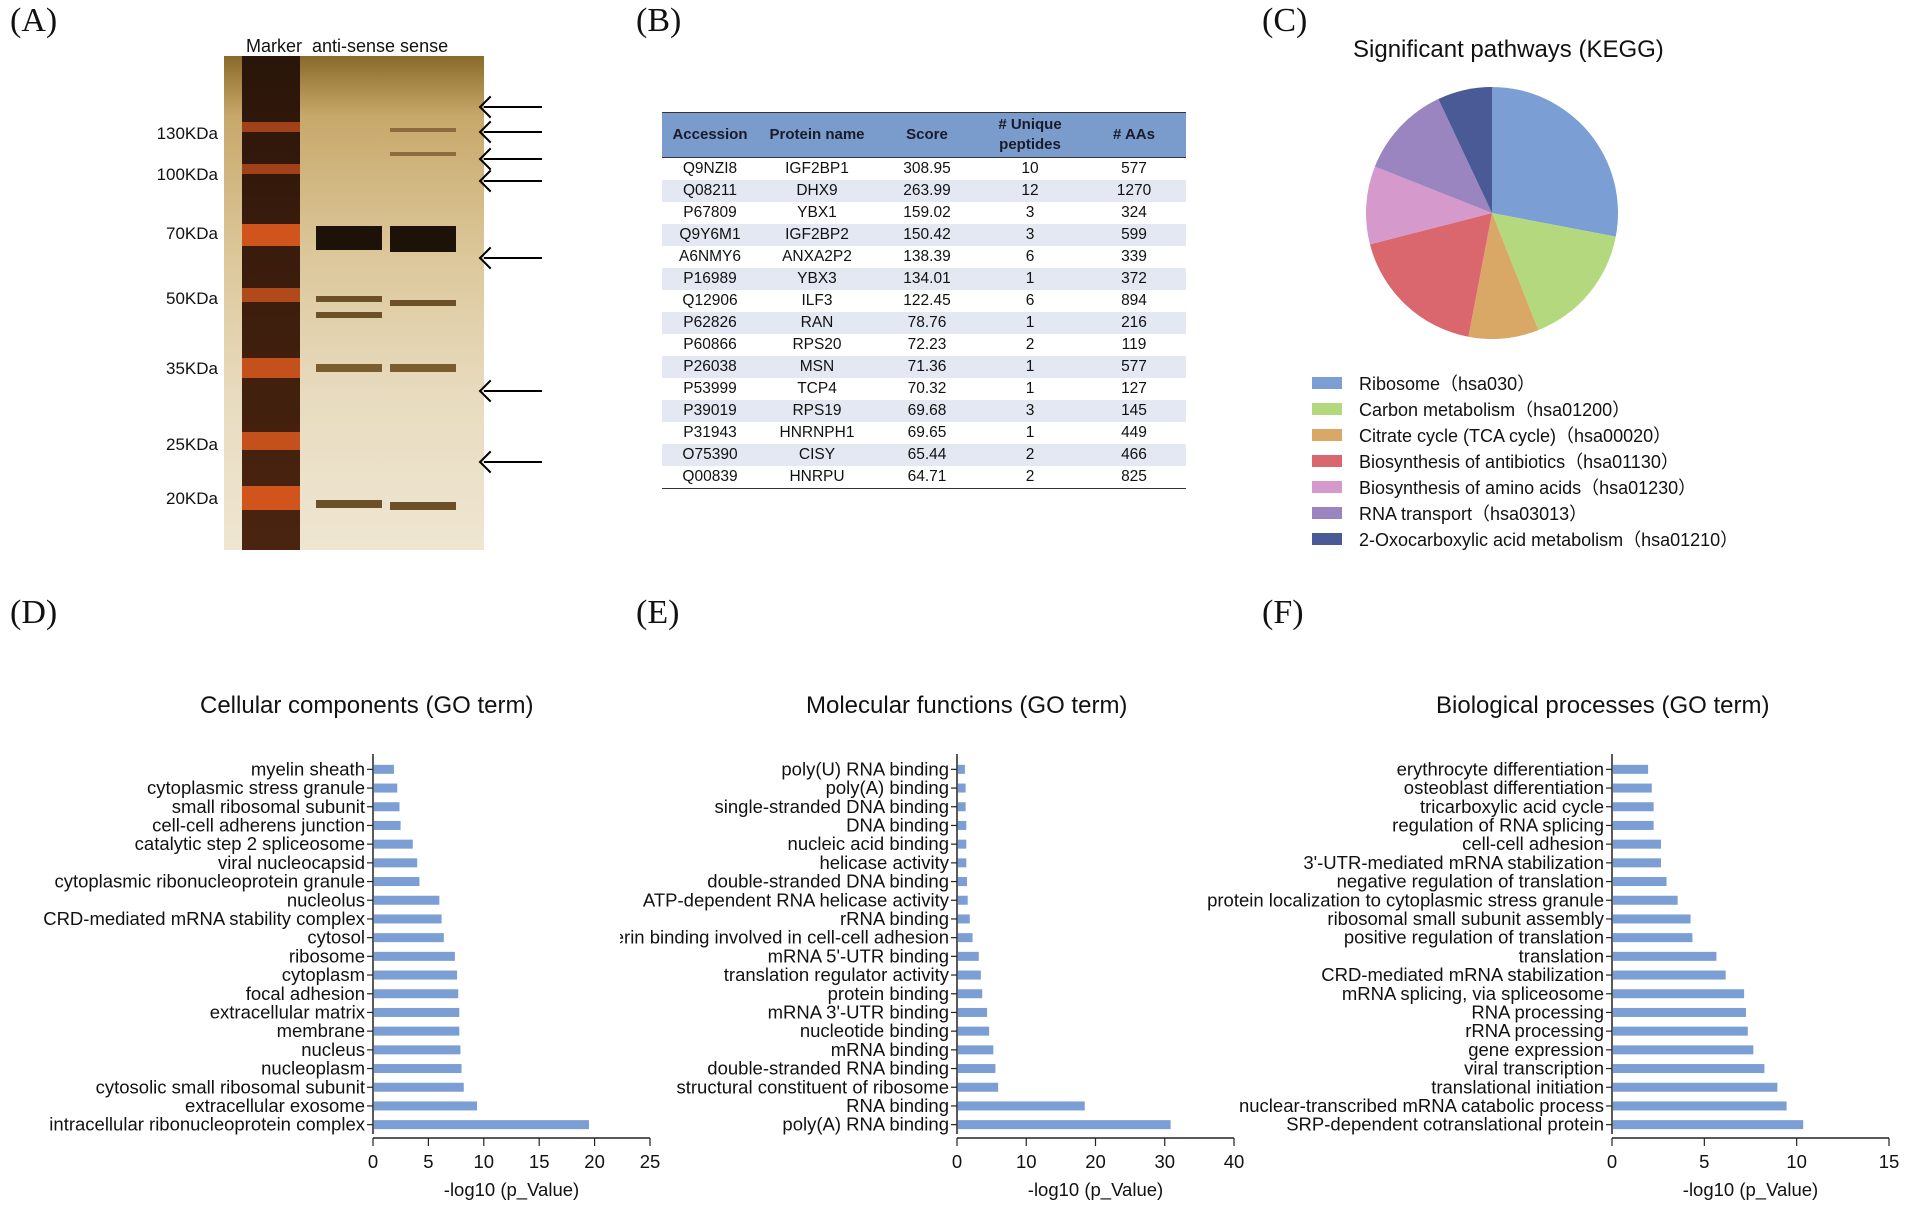 The image size is (1905, 1207). Describe the element at coordinates (1283, 612) in the screenshot. I see `panel-label-f: (F)` at that location.